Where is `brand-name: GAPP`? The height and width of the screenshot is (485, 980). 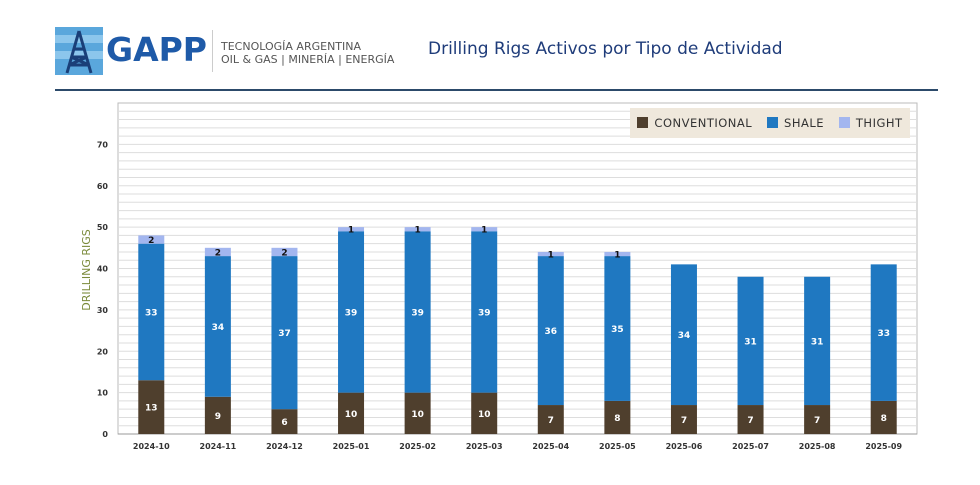
brand-name: GAPP is located at coordinates (156, 49).